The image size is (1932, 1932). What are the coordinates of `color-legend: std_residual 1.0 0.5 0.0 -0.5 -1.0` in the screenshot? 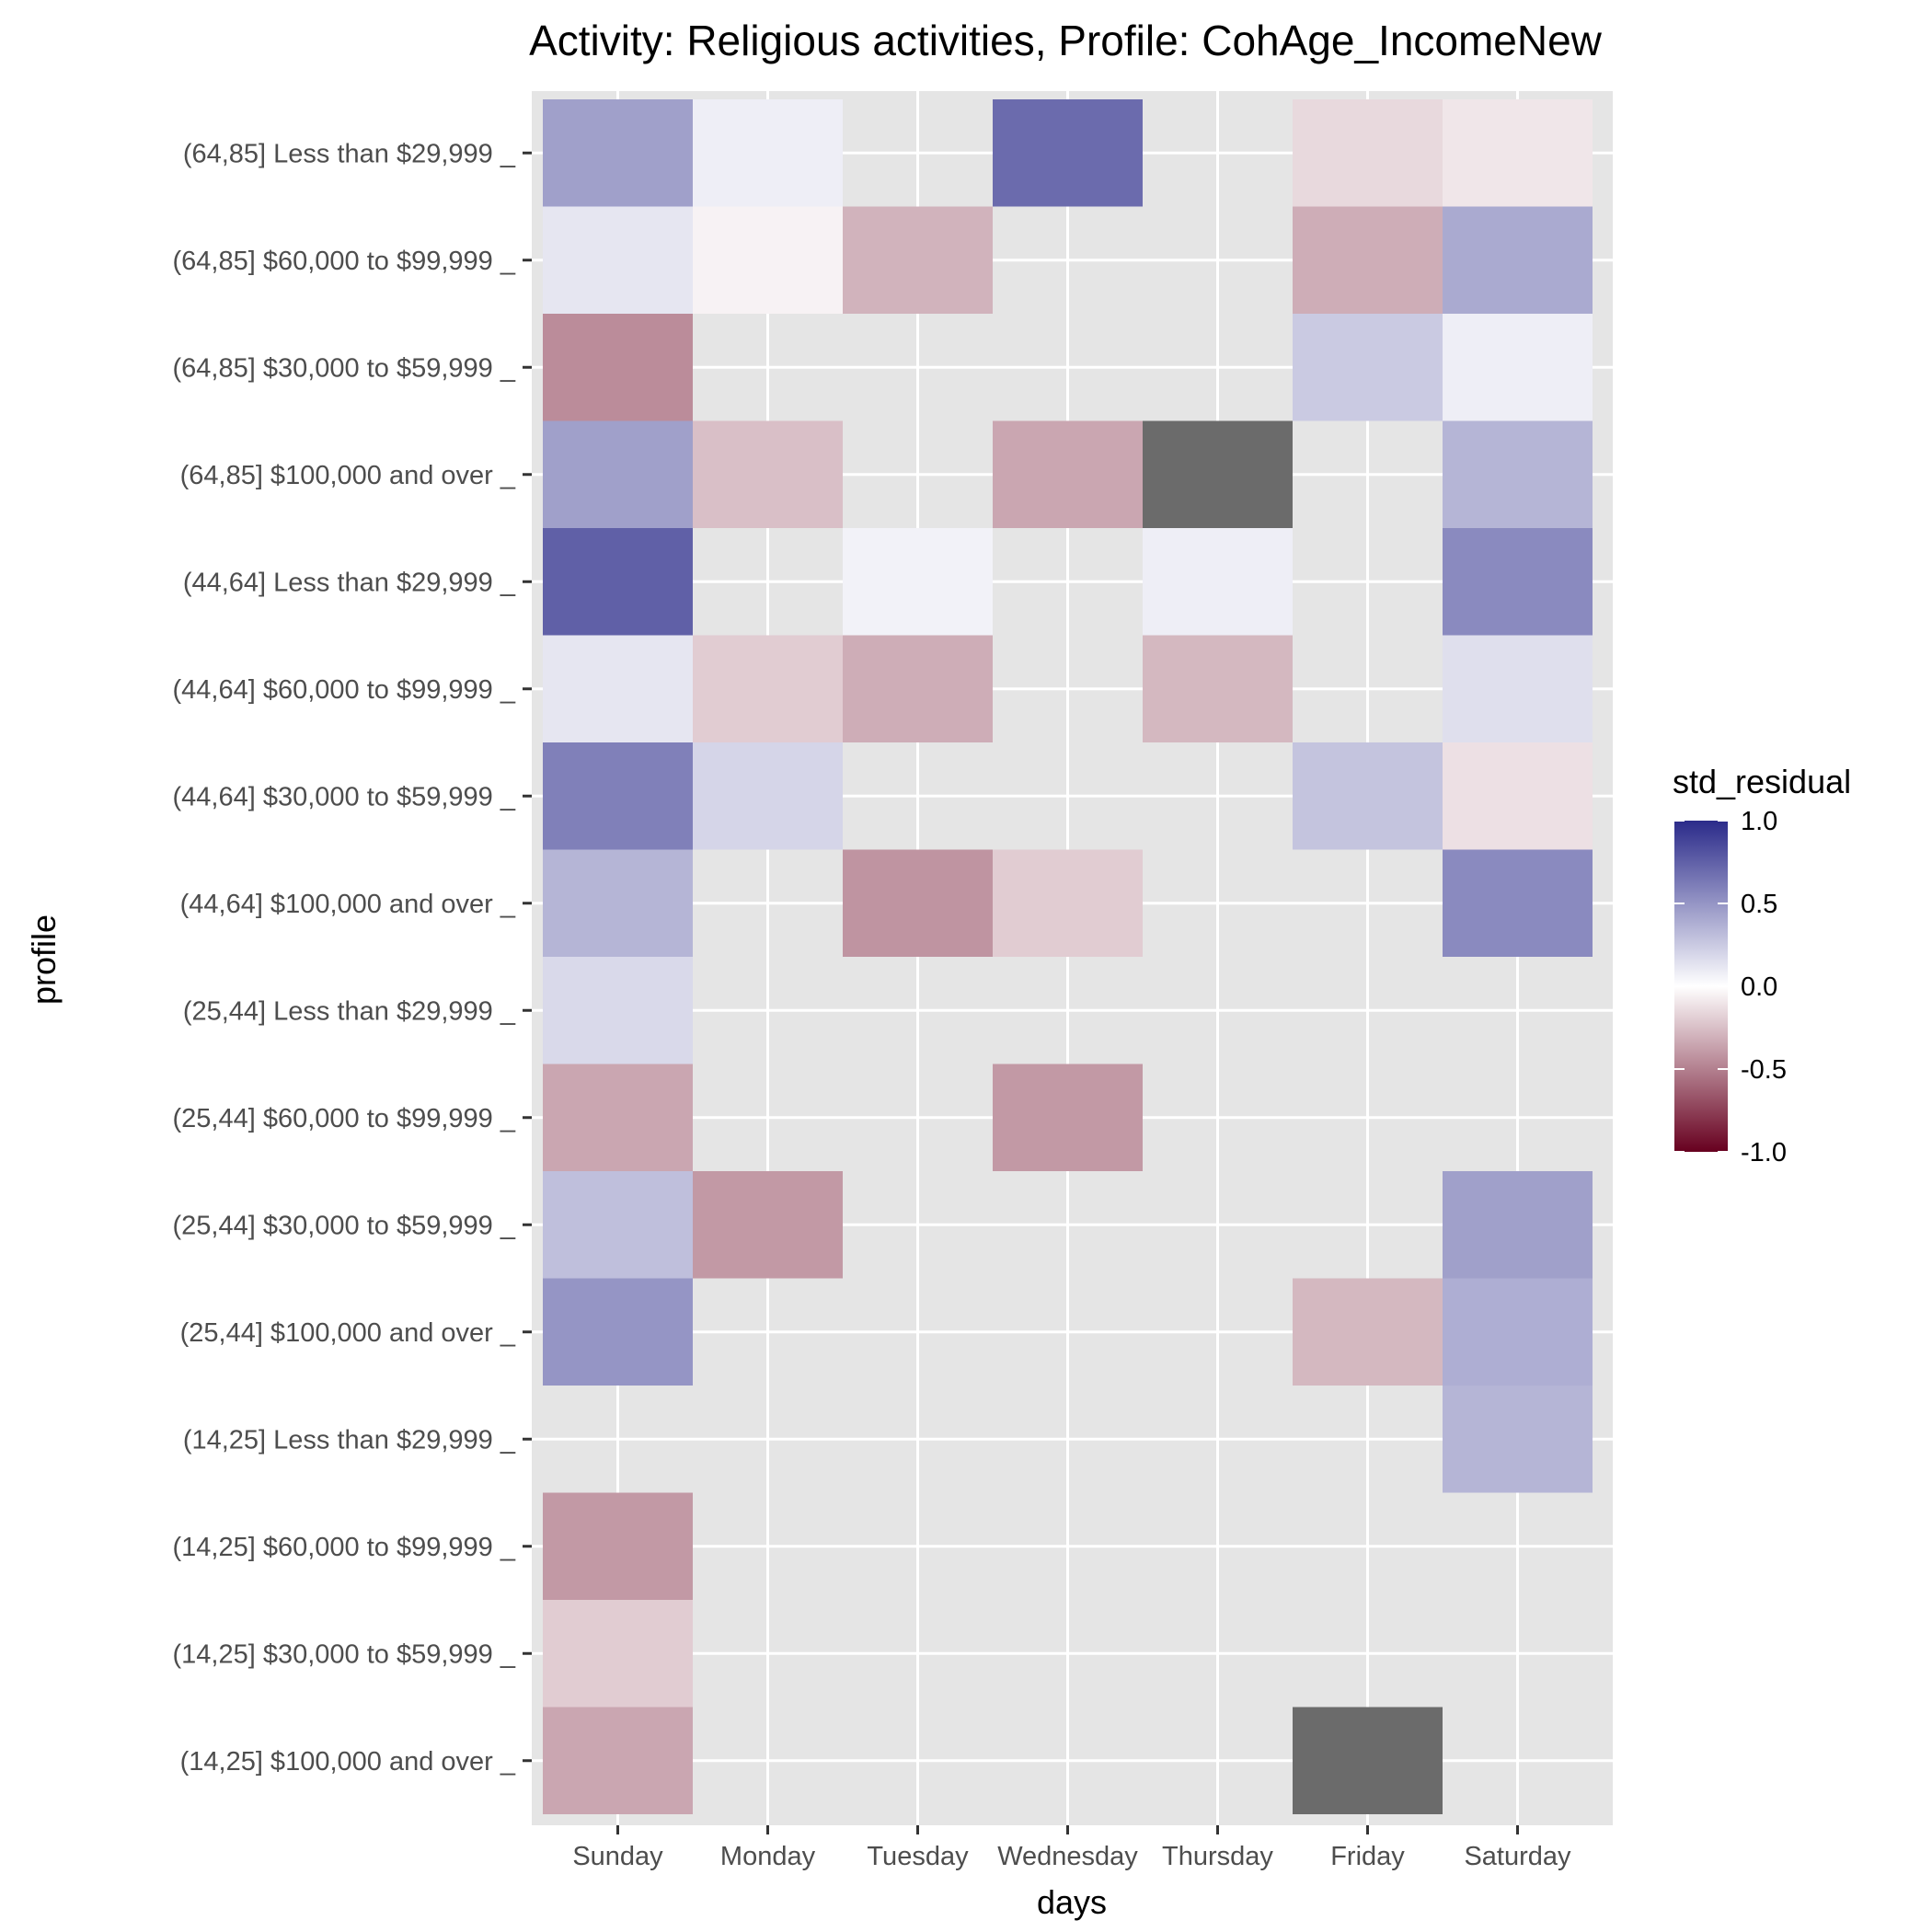 It's located at (1762, 965).